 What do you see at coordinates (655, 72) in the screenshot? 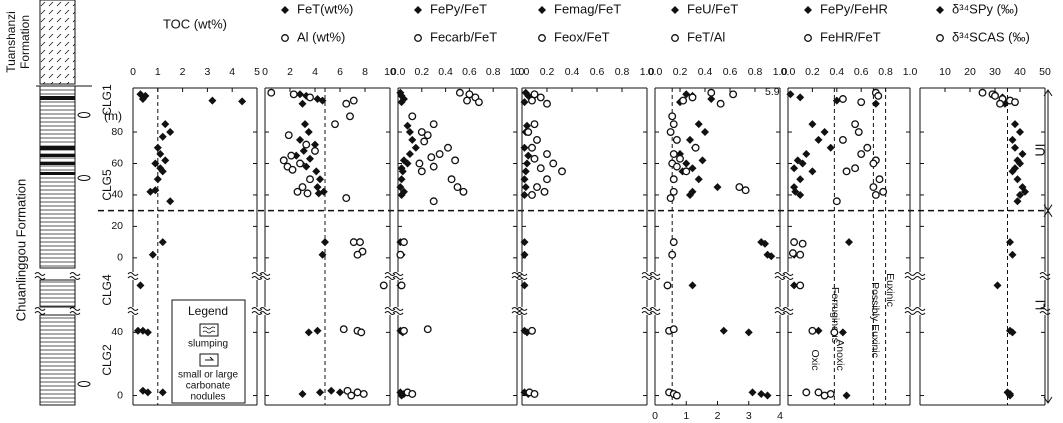
I see `x-tick-label: 0.0` at bounding box center [655, 72].